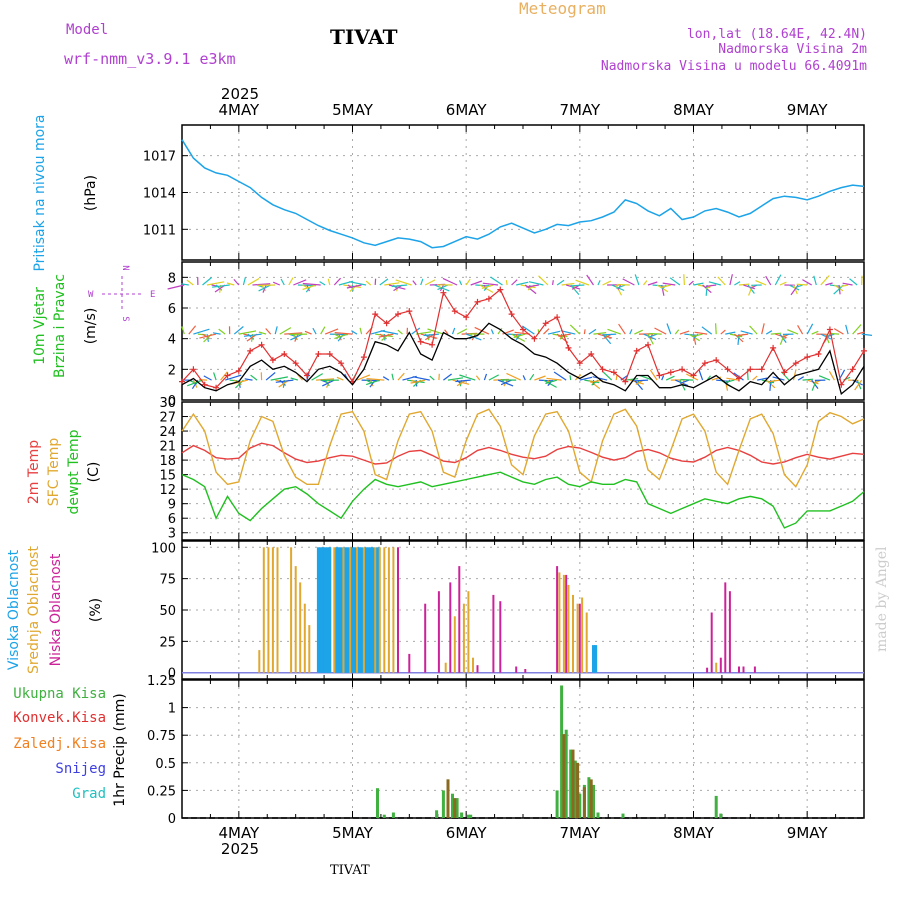  I want to click on wind-axis-title-2: Brzina i Pravac, so click(60, 326).